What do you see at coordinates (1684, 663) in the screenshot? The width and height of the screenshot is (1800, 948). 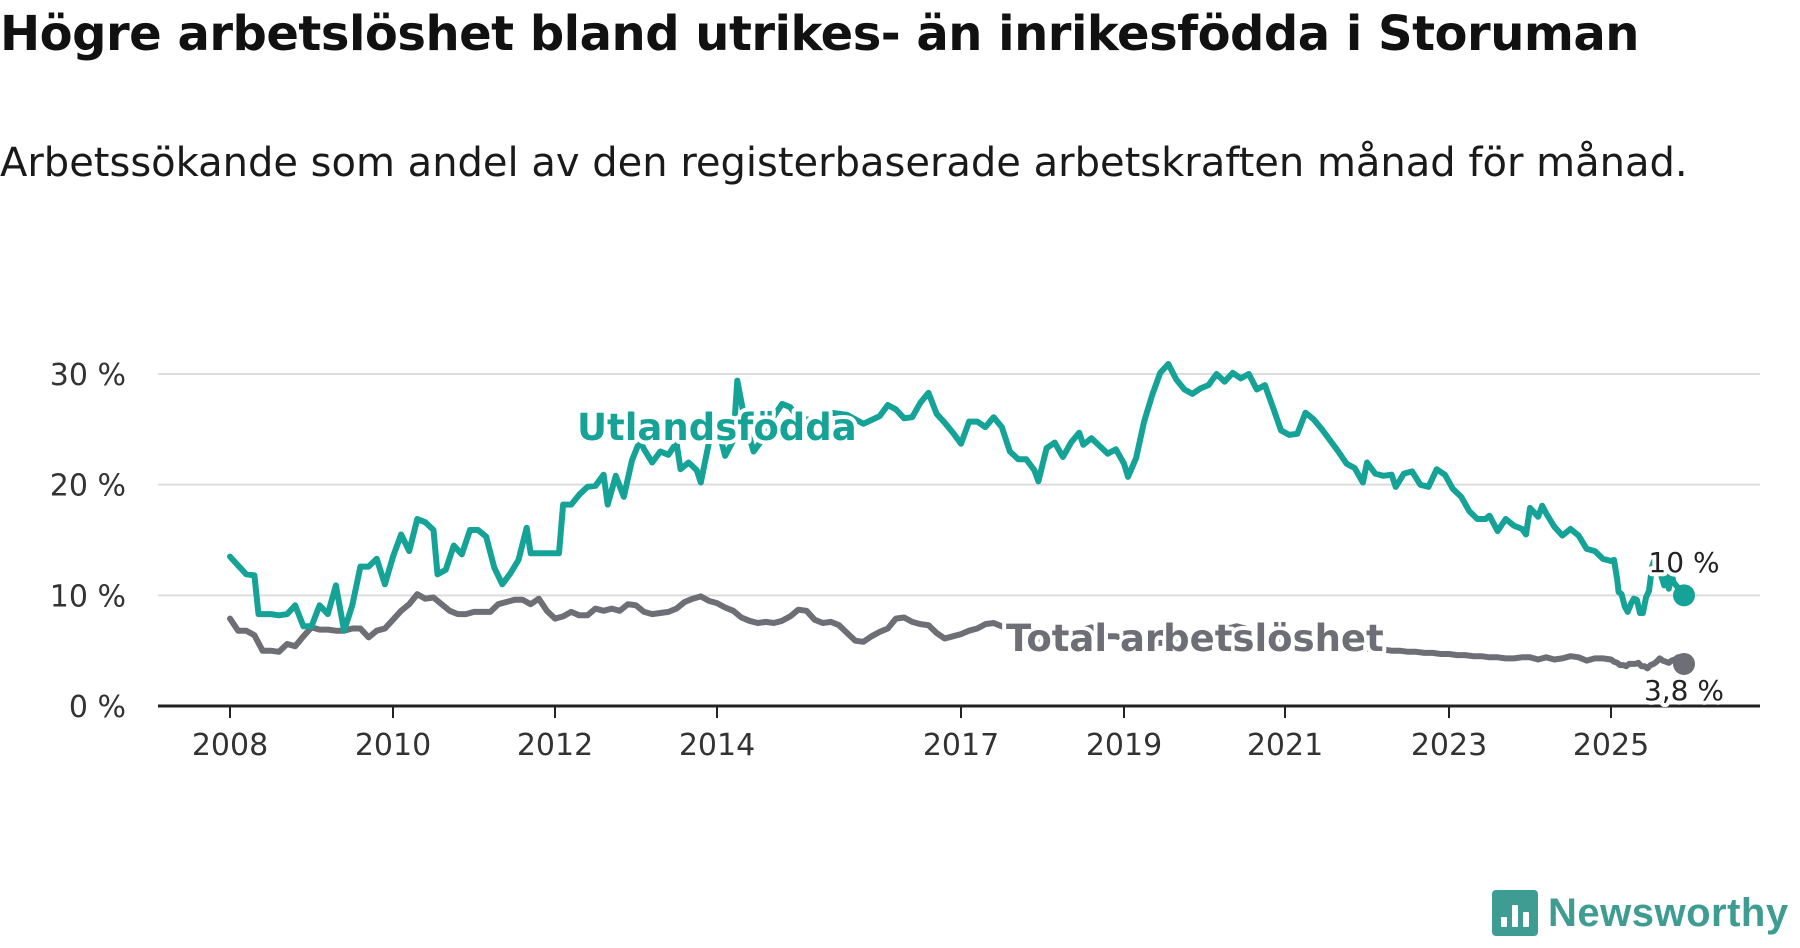 I see `end-point-total` at bounding box center [1684, 663].